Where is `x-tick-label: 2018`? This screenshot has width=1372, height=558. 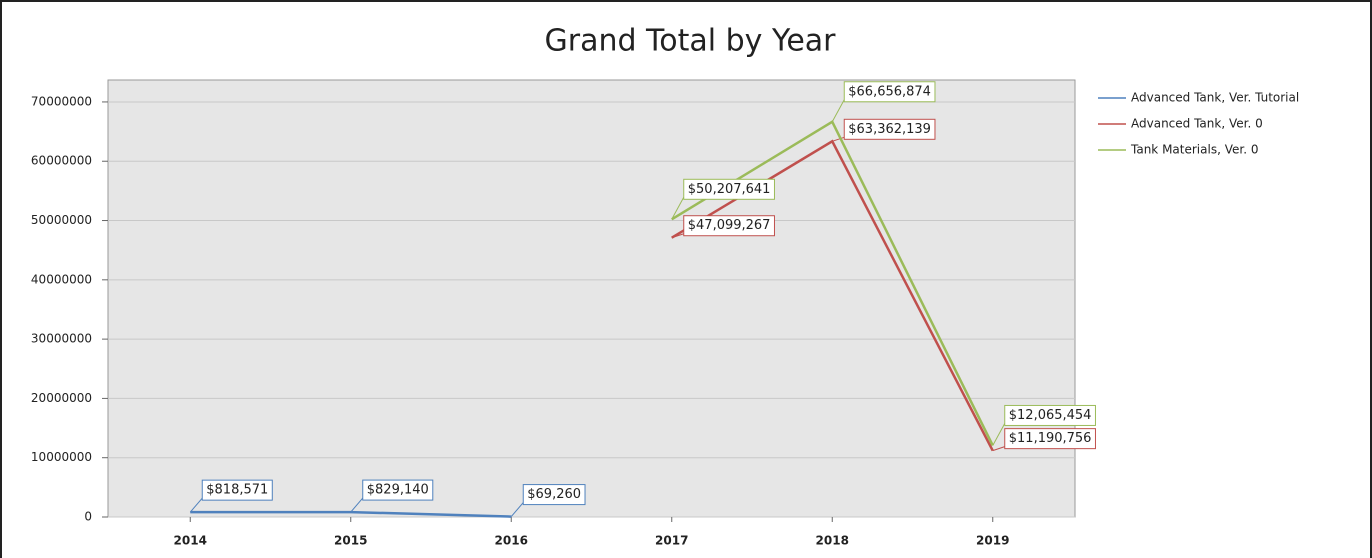
x-tick-label: 2018 is located at coordinates (832, 541).